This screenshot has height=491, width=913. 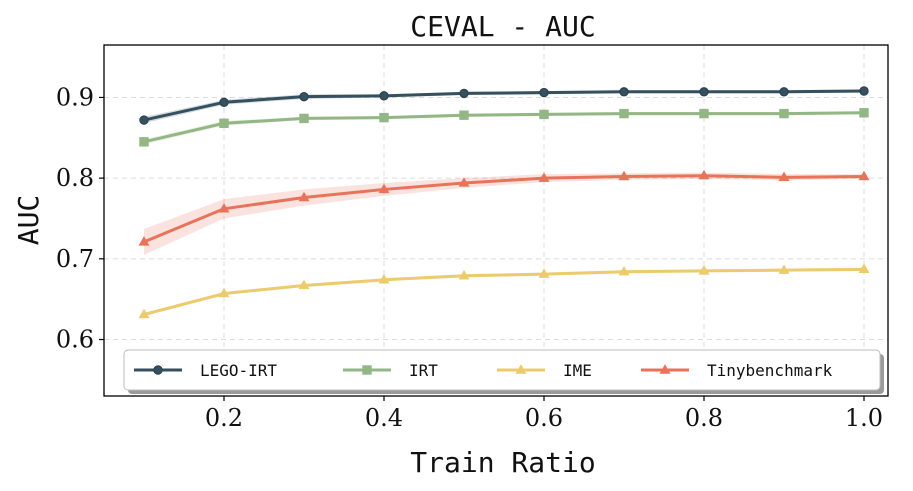 I want to click on y-tick-label: 0.6, so click(x=75, y=340).